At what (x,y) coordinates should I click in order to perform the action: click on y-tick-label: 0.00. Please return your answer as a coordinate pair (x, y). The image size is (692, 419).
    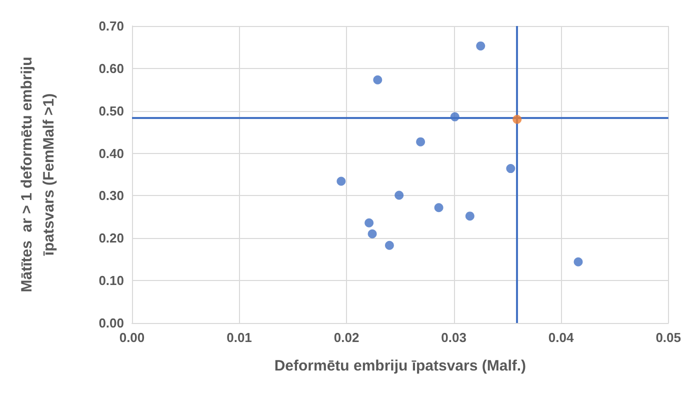
    Looking at the image, I should click on (111, 323).